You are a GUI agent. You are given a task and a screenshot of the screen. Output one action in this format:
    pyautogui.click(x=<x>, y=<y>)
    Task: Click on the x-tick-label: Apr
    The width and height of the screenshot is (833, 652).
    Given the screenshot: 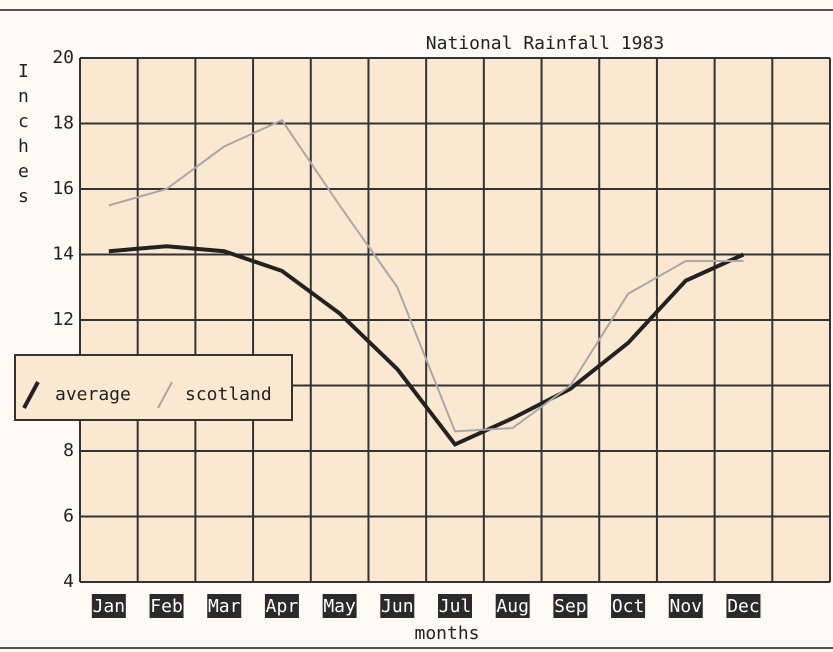 What is the action you would take?
    pyautogui.click(x=282, y=606)
    